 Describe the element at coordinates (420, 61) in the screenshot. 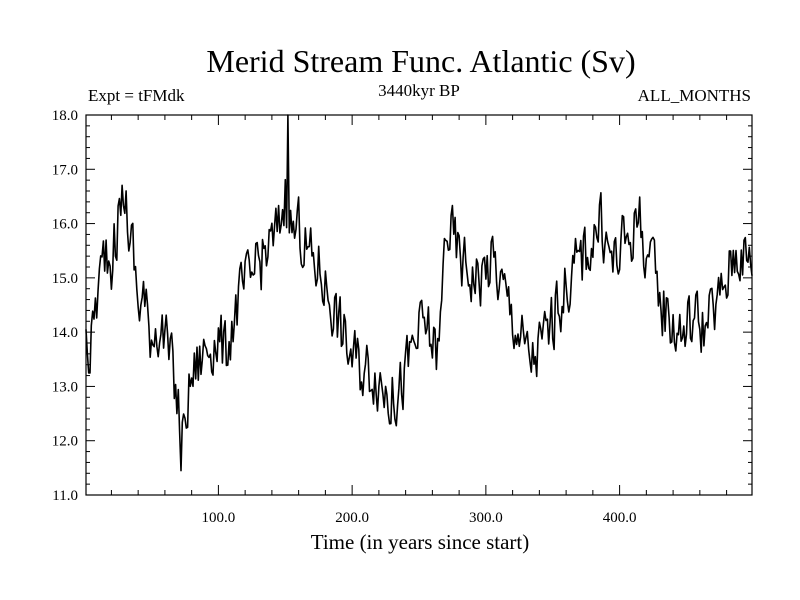

I see `chart-title: Merid Stream Func. Atlantic (Sv)` at that location.